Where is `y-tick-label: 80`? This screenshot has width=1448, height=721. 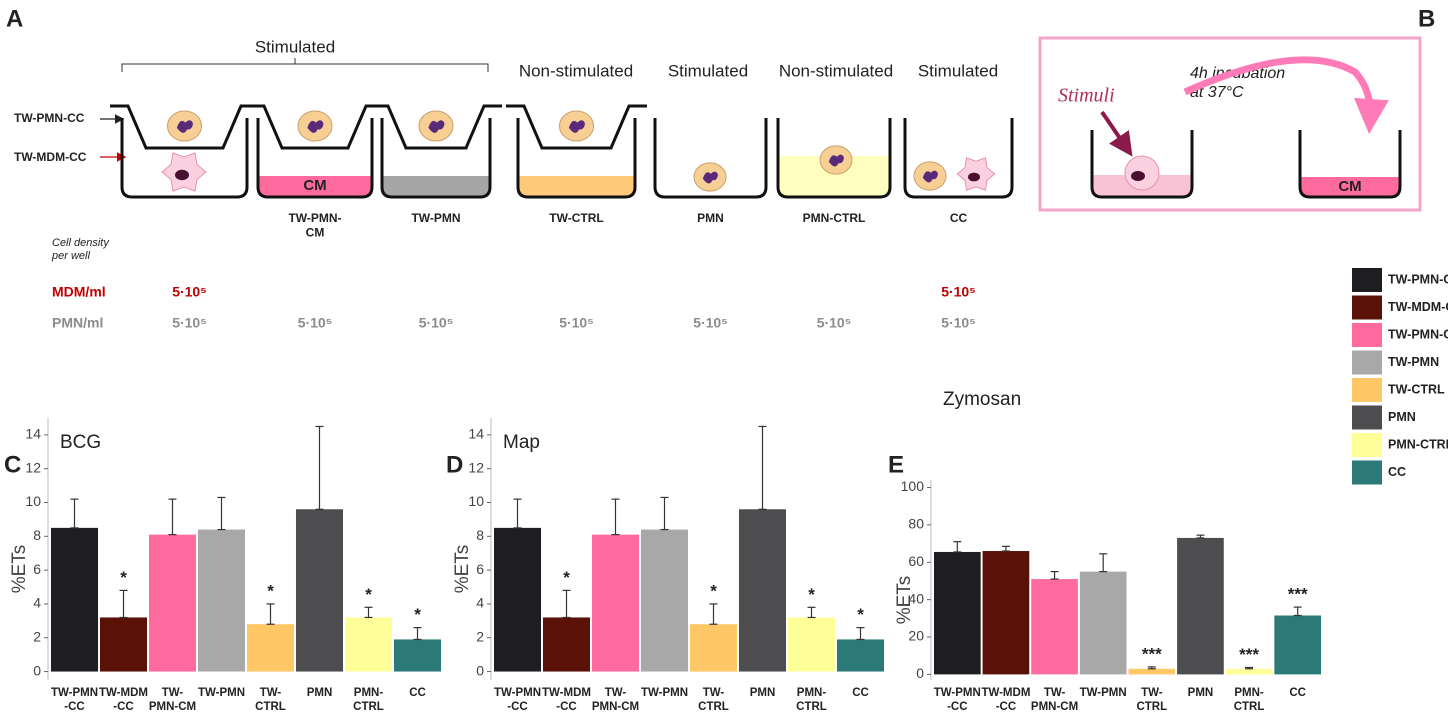 y-tick-label: 80 is located at coordinates (916, 524).